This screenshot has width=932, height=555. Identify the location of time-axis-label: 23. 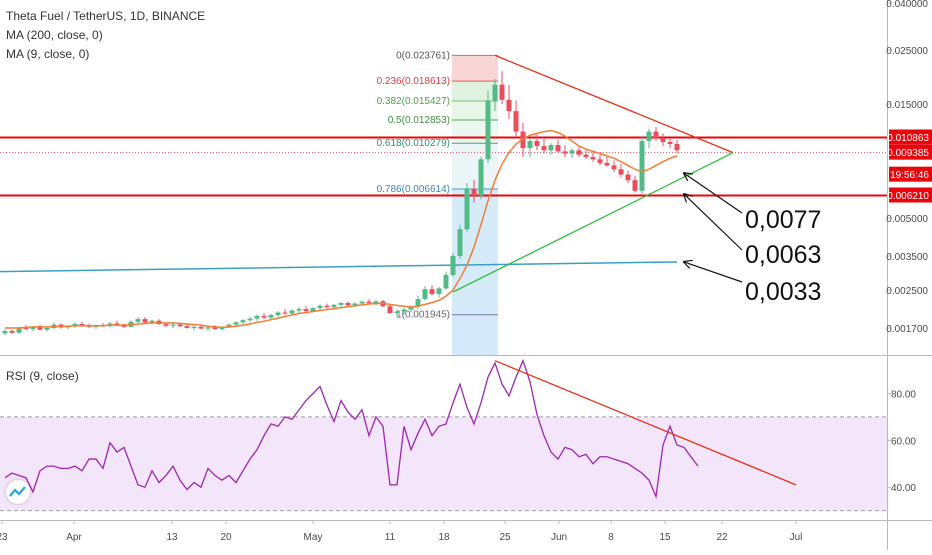
(4, 537).